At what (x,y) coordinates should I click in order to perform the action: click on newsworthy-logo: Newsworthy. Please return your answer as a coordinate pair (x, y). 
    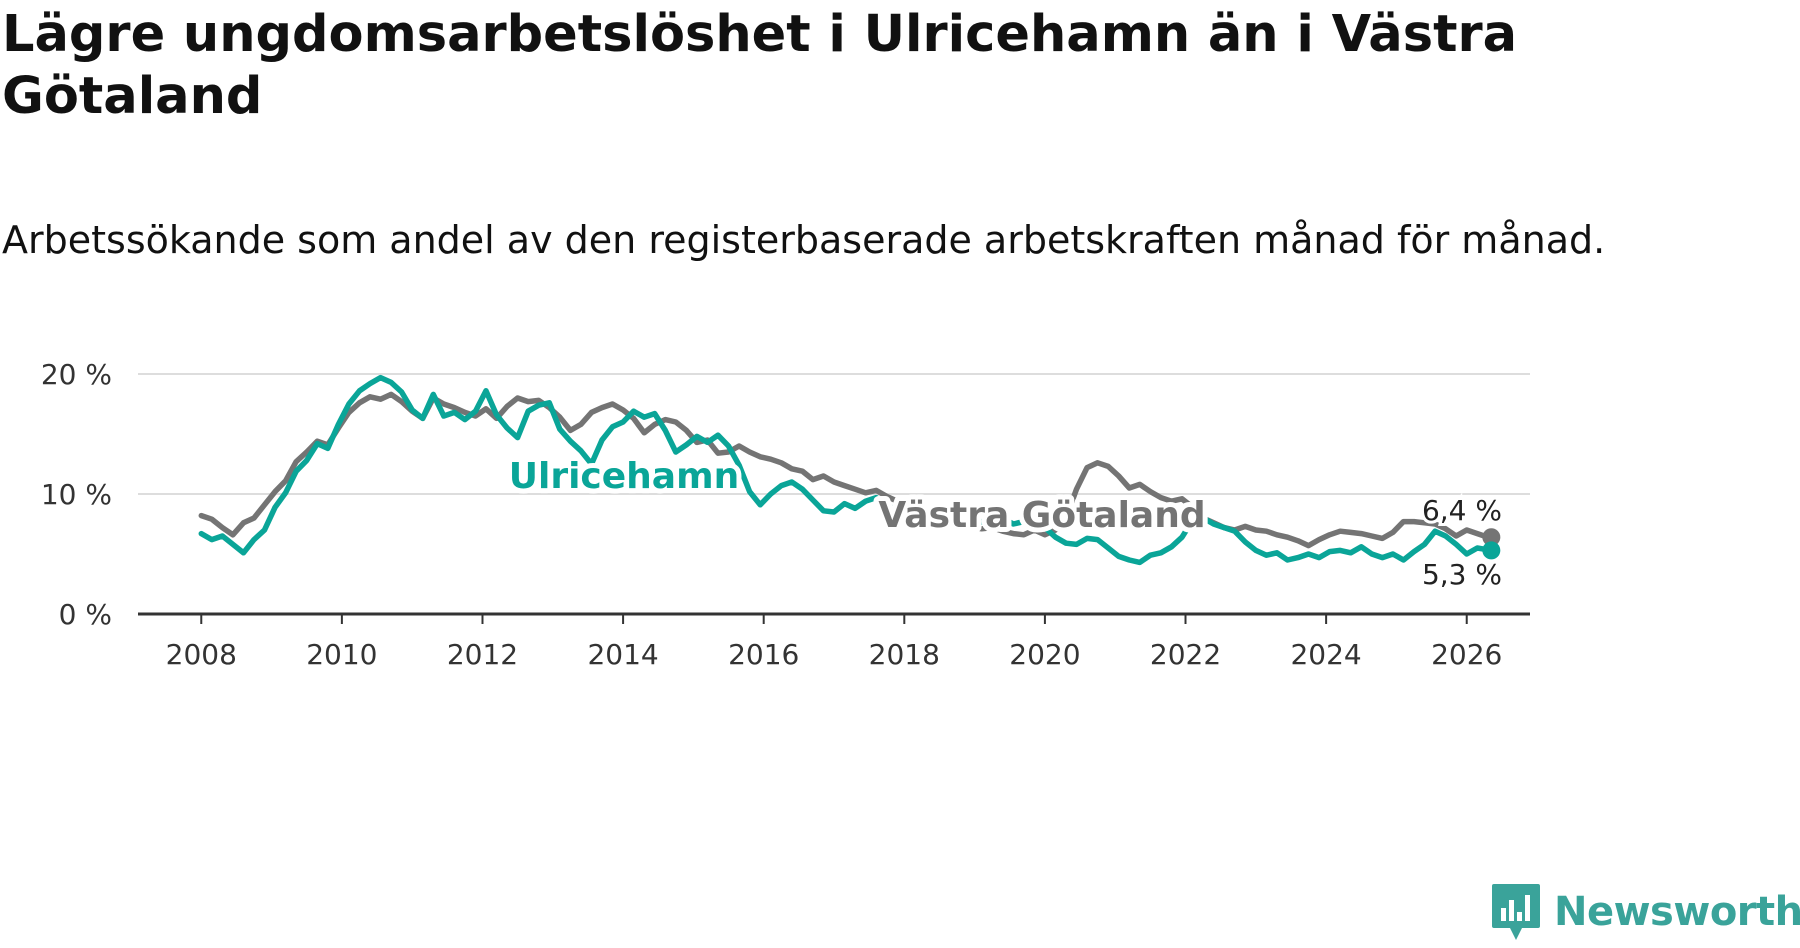
    Looking at the image, I should click on (1645, 912).